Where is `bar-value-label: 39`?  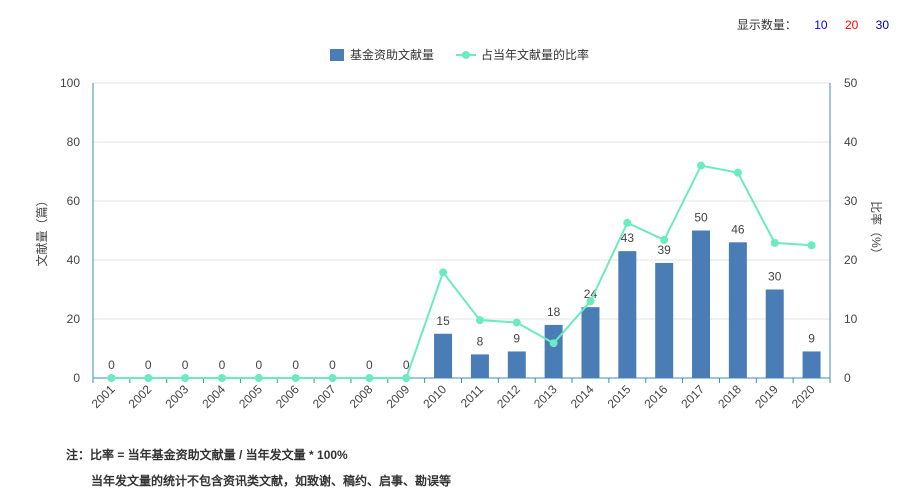
bar-value-label: 39 is located at coordinates (664, 250).